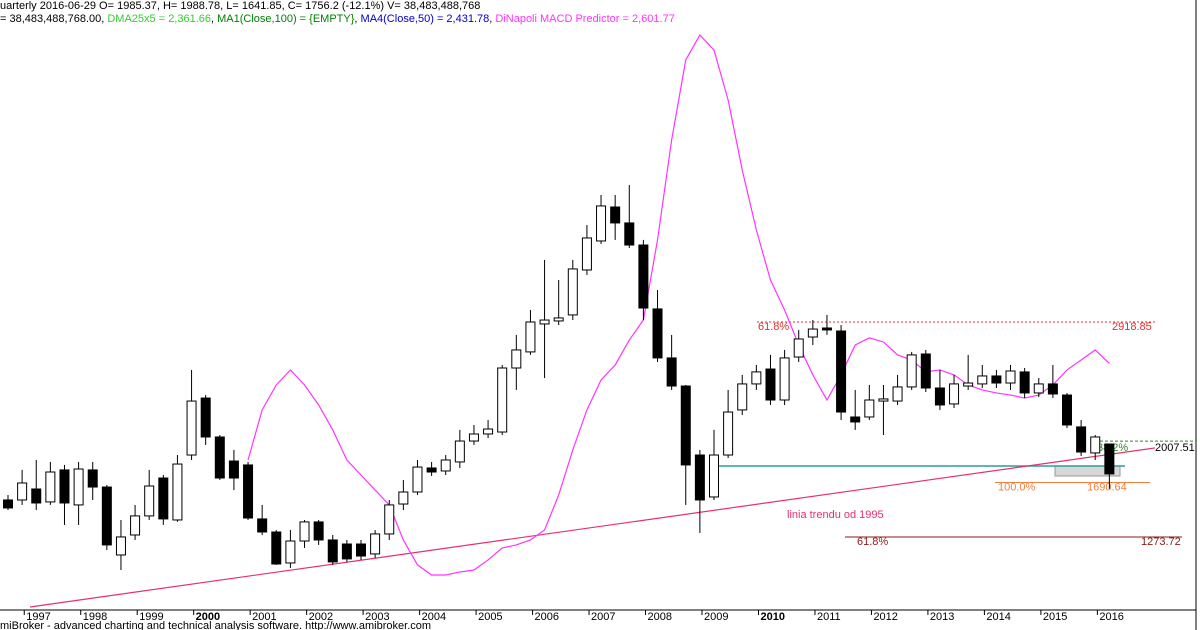 The height and width of the screenshot is (630, 1200). Describe the element at coordinates (54, 19) in the screenshot. I see `header-segment: = 38,483,488,768.00,` at that location.